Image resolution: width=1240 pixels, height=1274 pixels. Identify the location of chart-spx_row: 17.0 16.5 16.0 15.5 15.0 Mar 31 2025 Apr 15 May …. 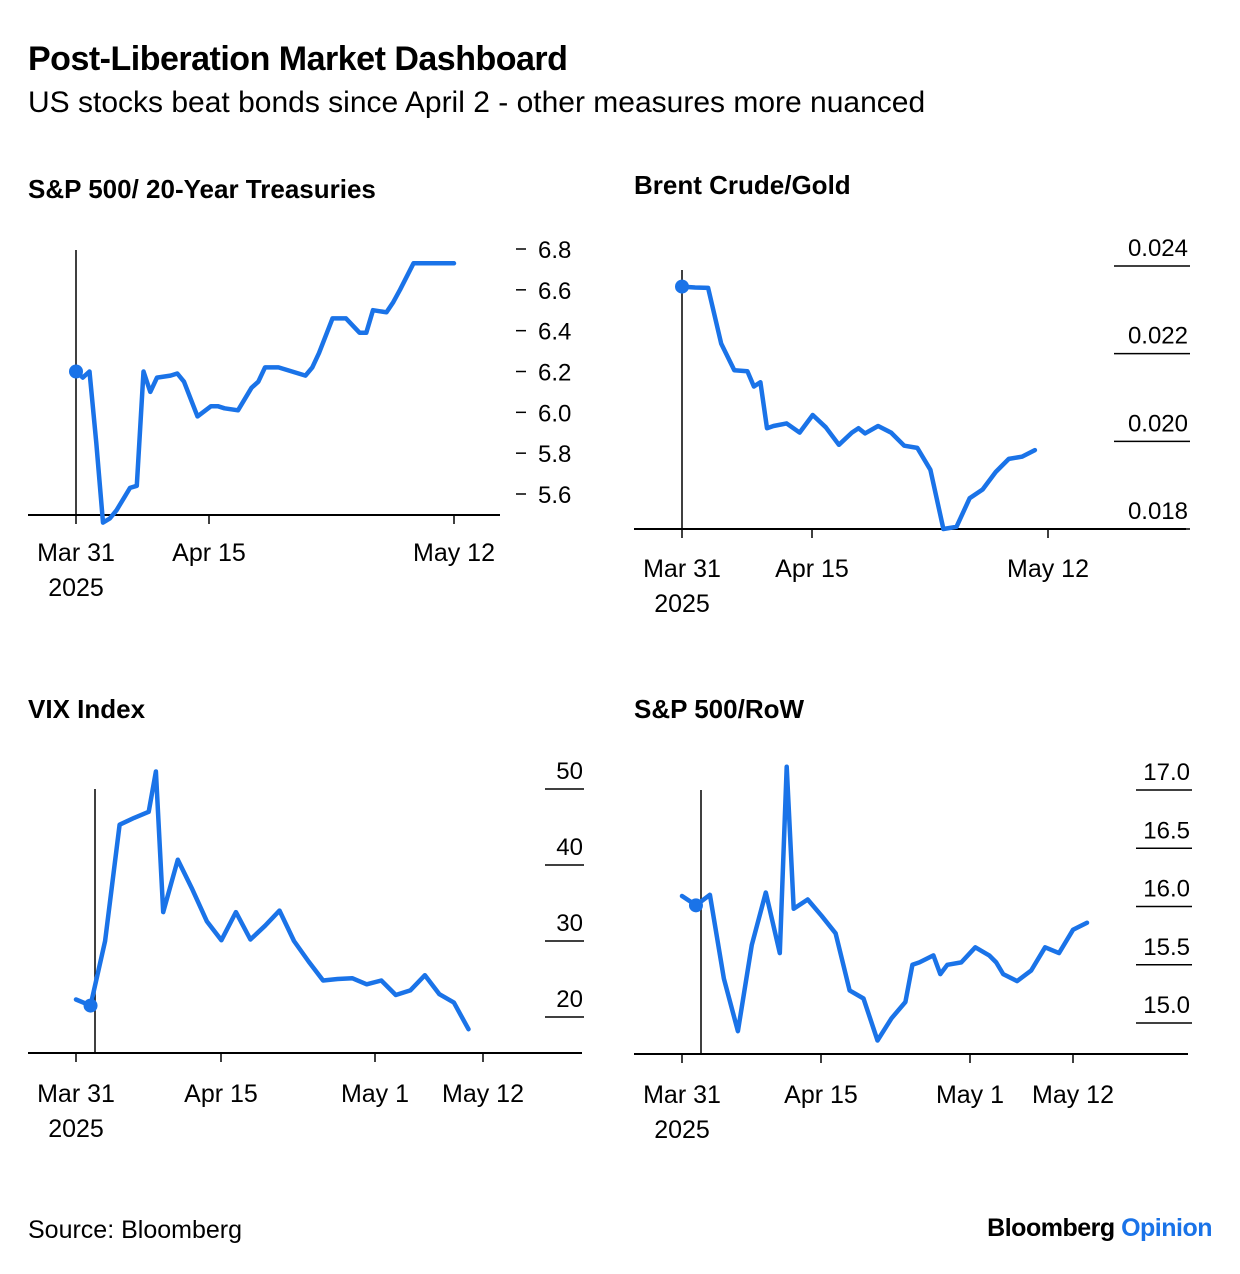
(913, 951).